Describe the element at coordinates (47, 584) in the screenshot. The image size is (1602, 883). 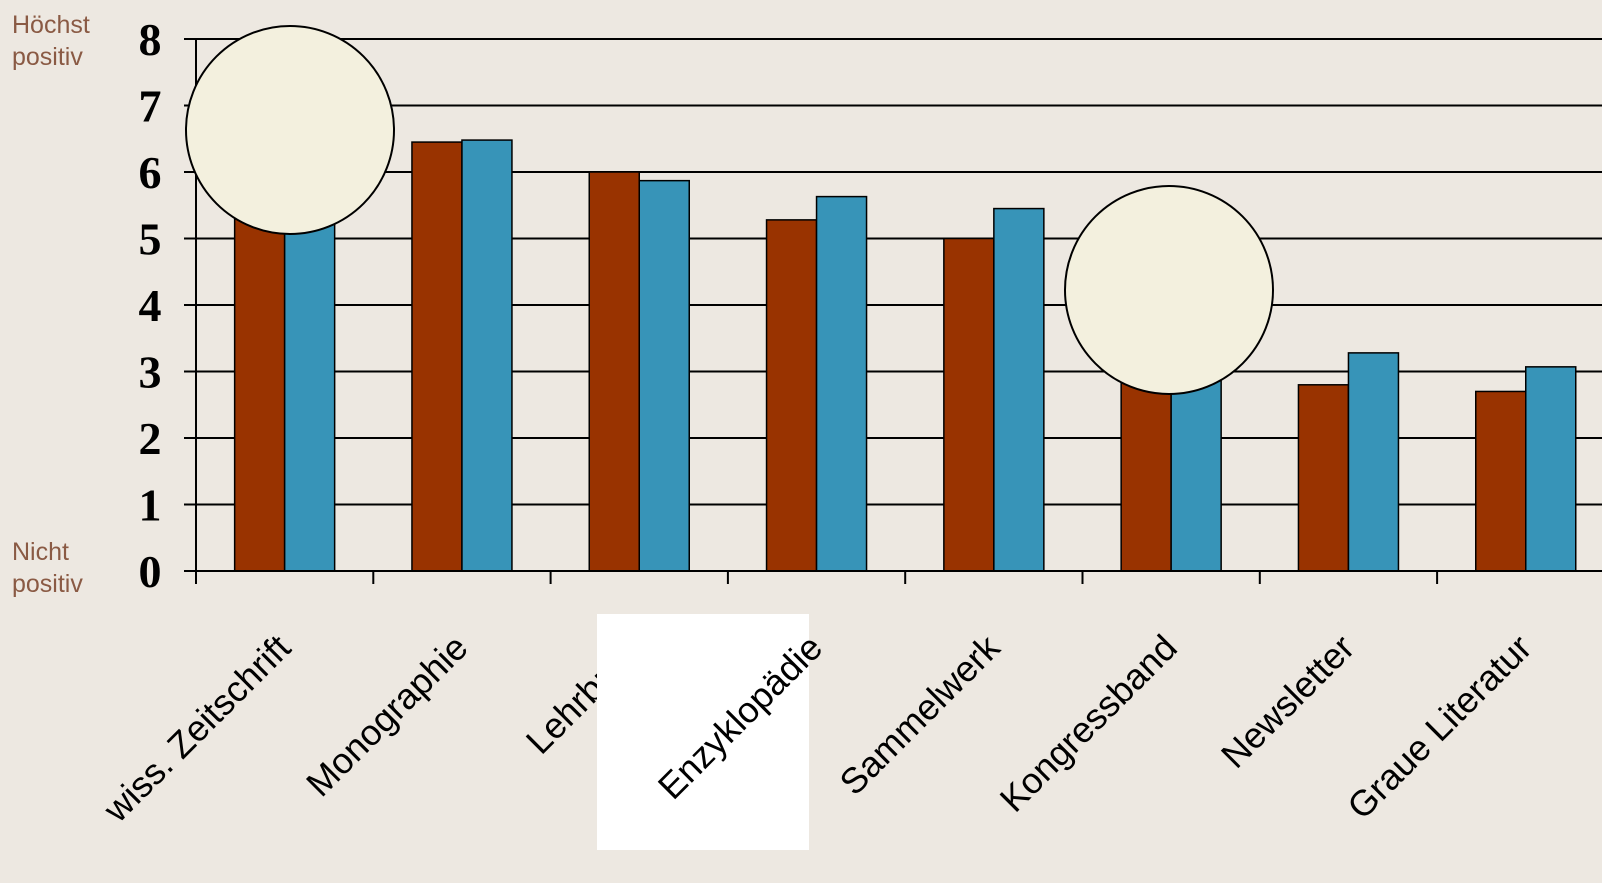
I see `y-bottom-label-line: positiv` at that location.